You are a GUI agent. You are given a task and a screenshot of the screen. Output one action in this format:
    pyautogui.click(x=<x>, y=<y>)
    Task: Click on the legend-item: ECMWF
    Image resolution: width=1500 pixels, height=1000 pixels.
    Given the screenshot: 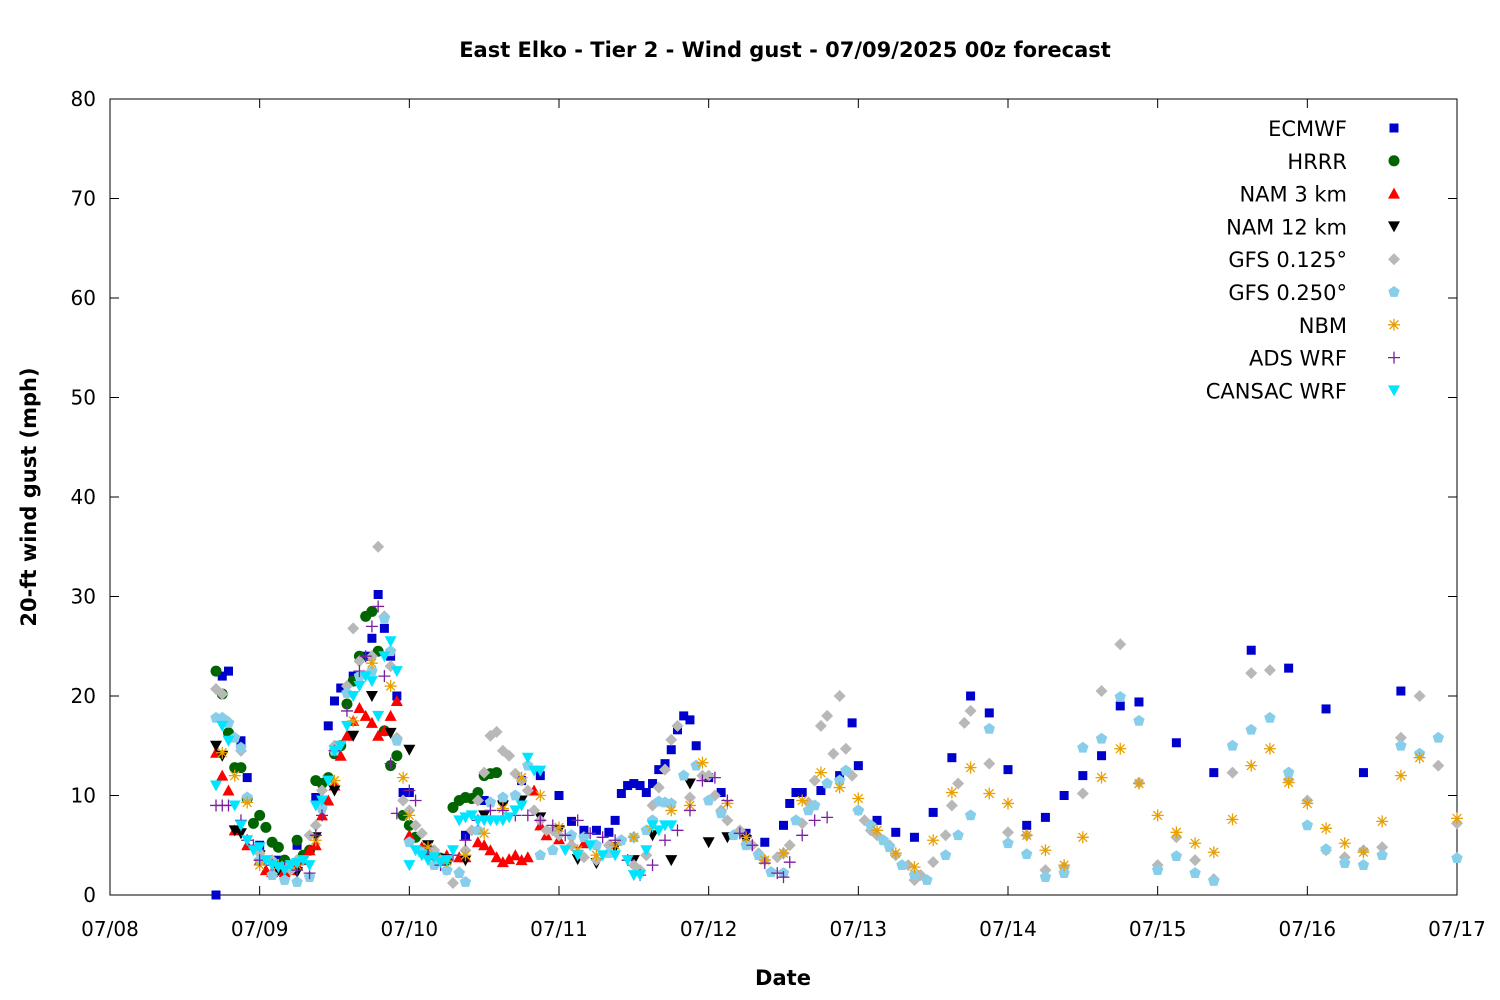 What is the action you would take?
    pyautogui.click(x=1333, y=129)
    